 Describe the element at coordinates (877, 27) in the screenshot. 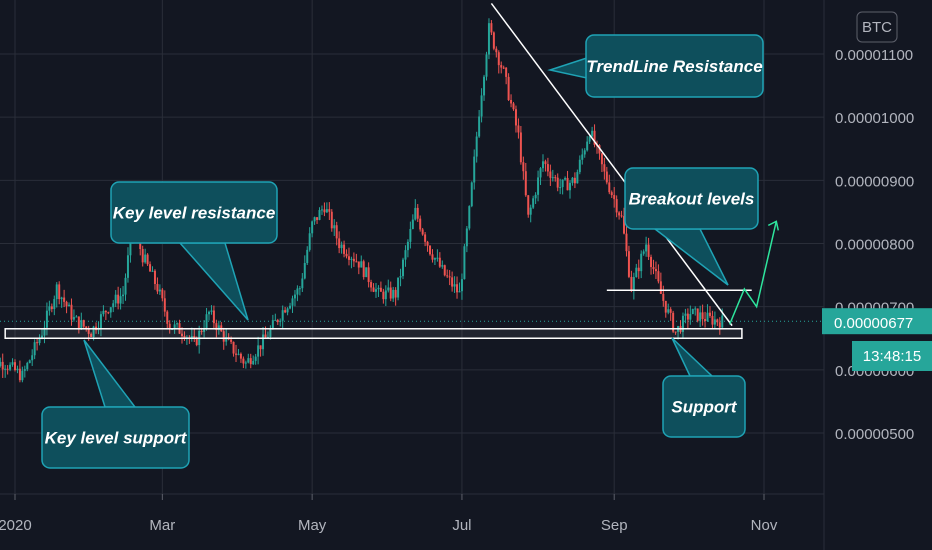

I see `currency-badge: BTC` at that location.